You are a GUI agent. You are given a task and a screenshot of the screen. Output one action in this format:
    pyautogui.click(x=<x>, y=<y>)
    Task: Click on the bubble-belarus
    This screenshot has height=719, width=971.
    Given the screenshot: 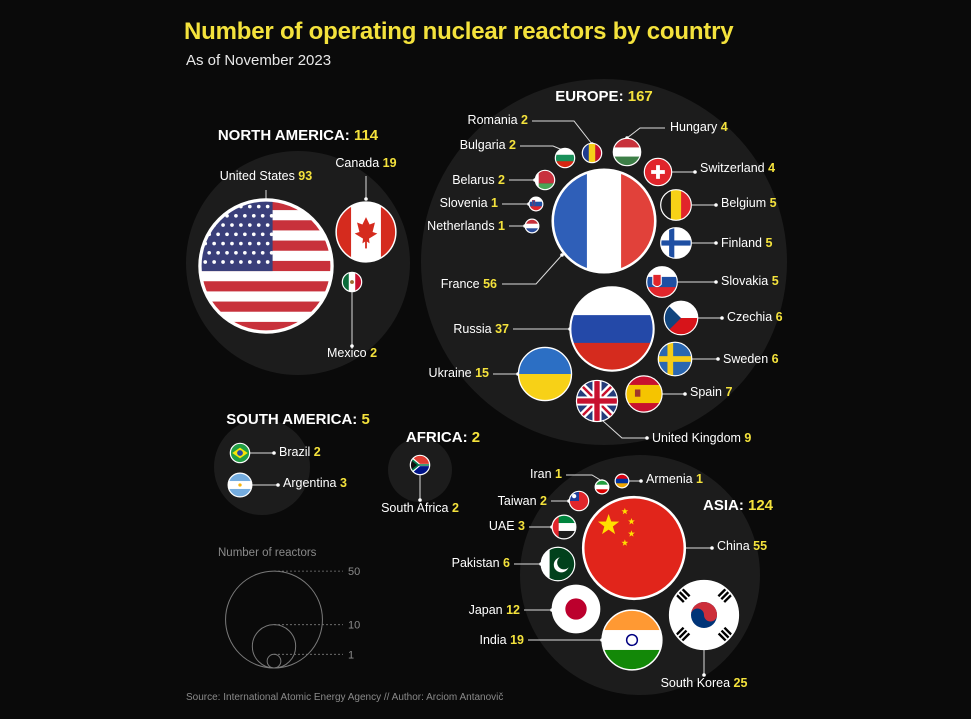 What is the action you would take?
    pyautogui.click(x=545, y=180)
    